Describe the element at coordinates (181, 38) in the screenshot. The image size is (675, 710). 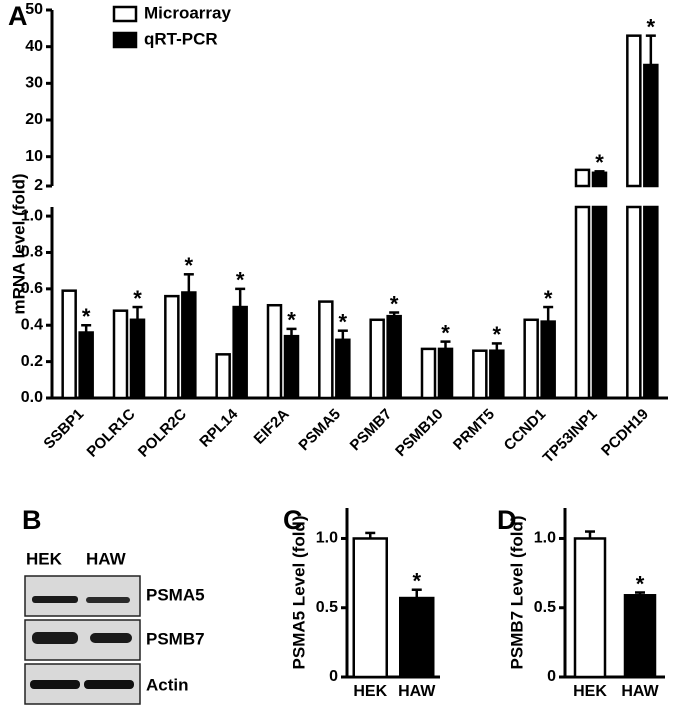
I see `legend-label: qRT-PCR` at that location.